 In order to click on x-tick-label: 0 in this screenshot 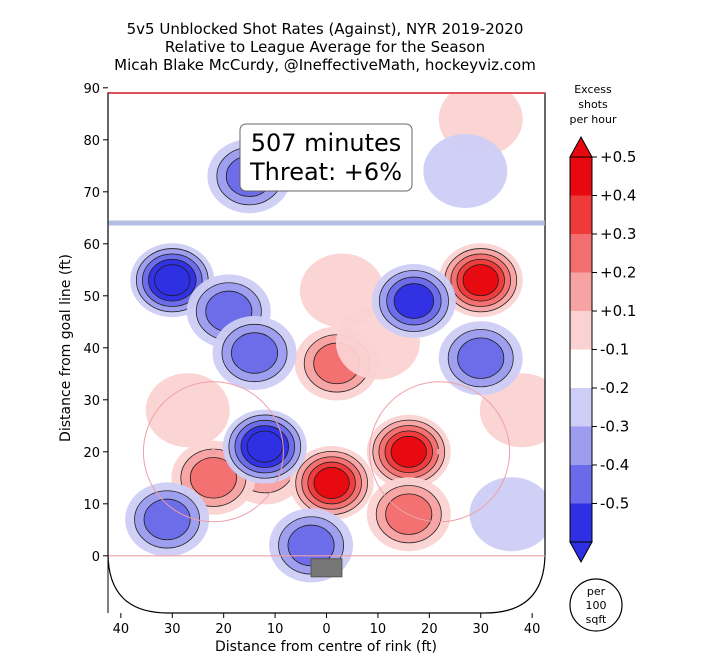, I will do `click(326, 629)`.